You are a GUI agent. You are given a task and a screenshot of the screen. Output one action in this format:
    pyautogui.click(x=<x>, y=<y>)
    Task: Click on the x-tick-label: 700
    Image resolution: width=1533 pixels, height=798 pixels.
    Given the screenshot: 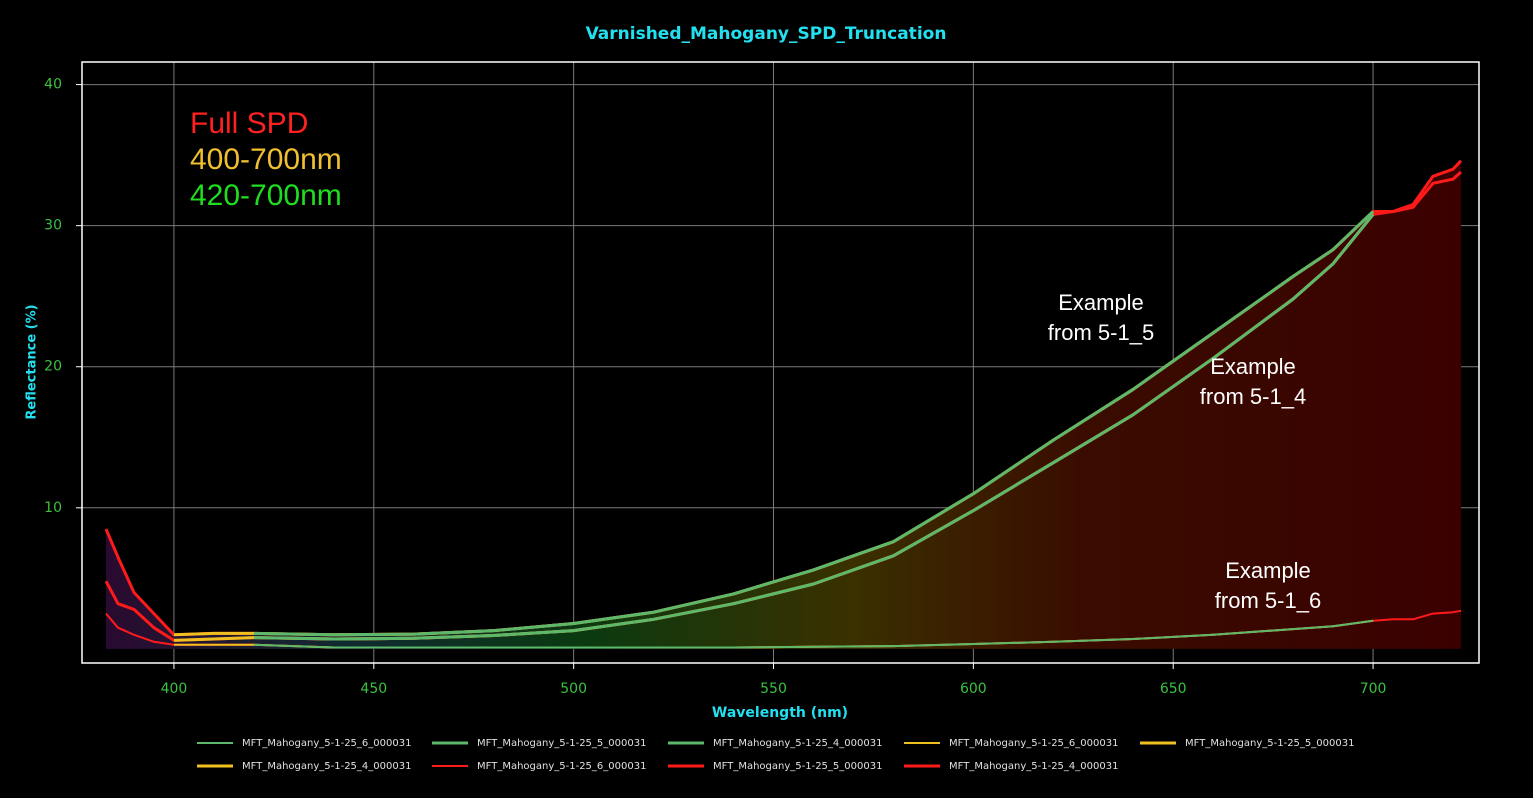 What is the action you would take?
    pyautogui.click(x=1373, y=689)
    